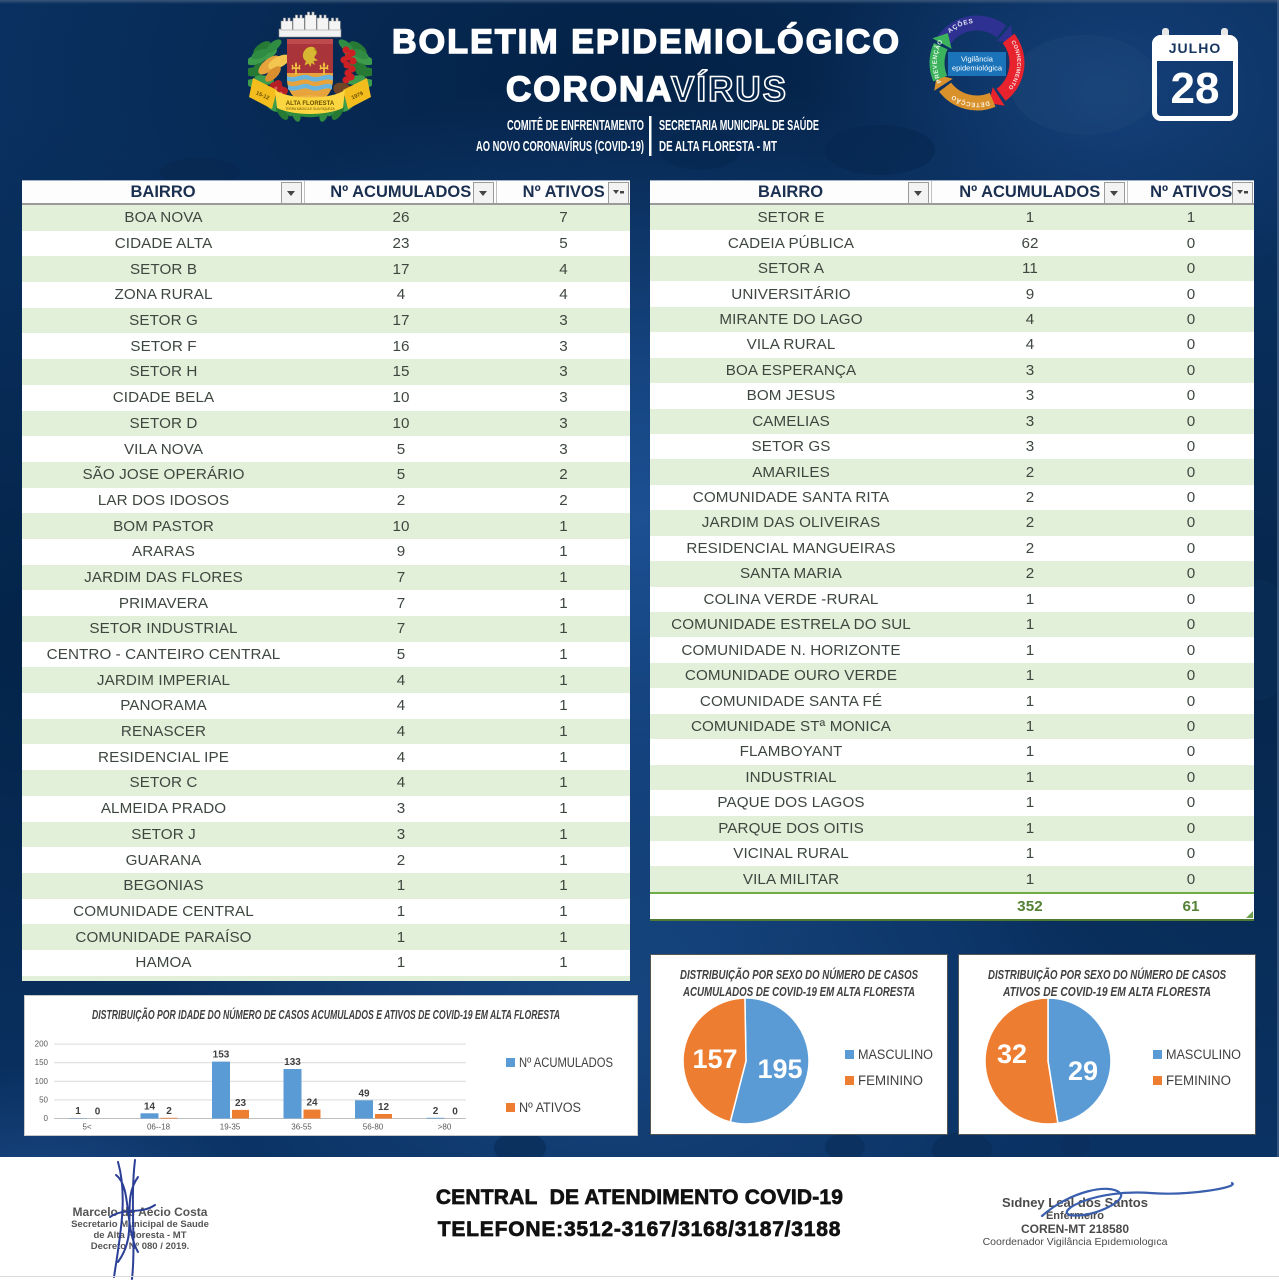  What do you see at coordinates (739, 125) in the screenshot?
I see `svg-text: SECRETARIA MUNICIPAL DE SAÚDE` at bounding box center [739, 125].